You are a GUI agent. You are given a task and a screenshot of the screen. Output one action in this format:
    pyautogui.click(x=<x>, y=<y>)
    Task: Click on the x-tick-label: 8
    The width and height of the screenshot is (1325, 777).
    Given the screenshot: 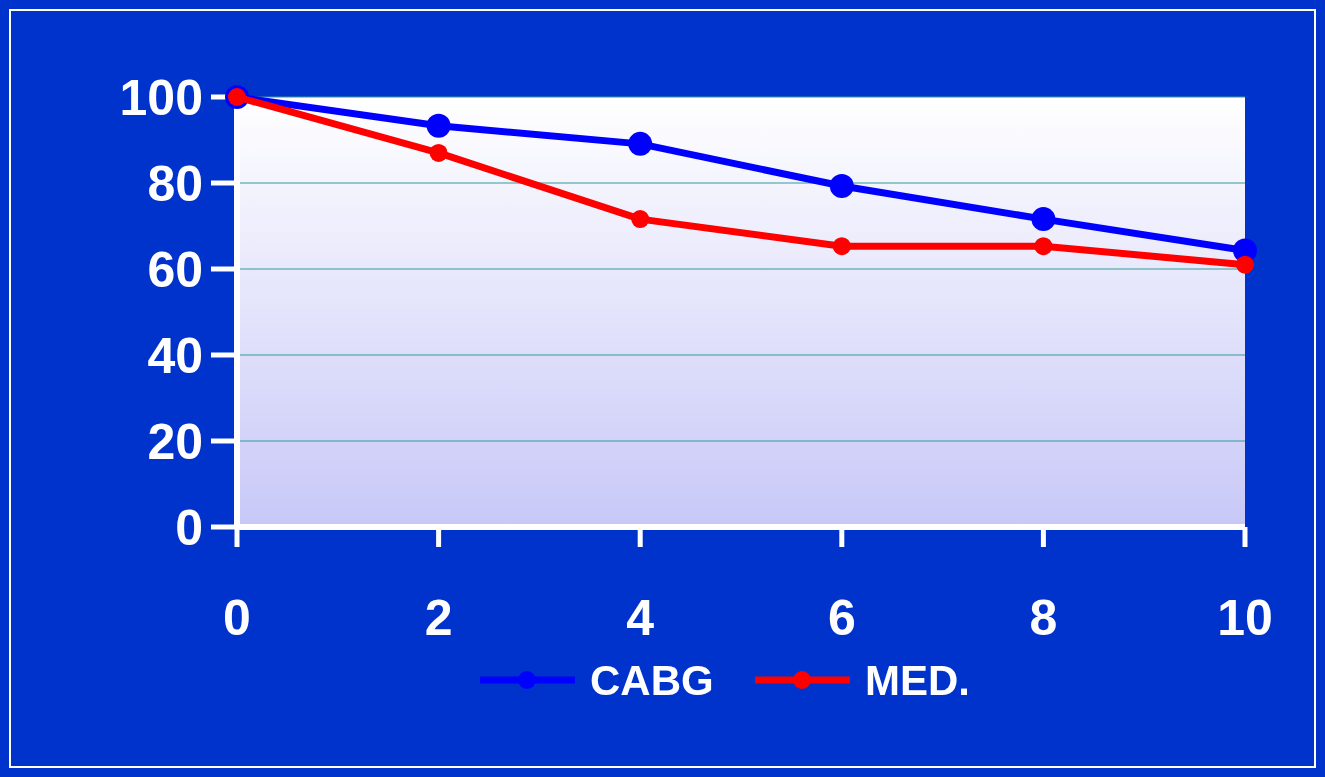 What is the action you would take?
    pyautogui.click(x=1043, y=618)
    